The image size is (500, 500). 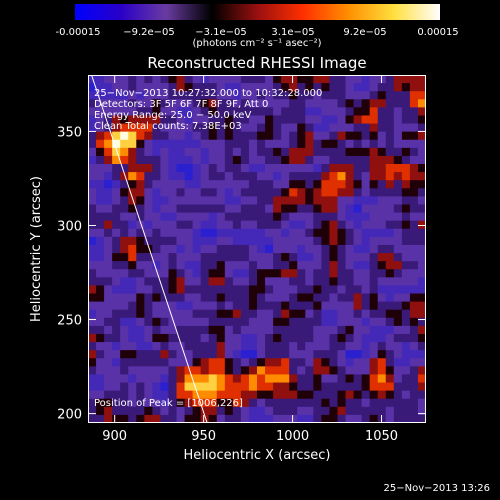 I want to click on x-tick-label: 1000, so click(x=292, y=436).